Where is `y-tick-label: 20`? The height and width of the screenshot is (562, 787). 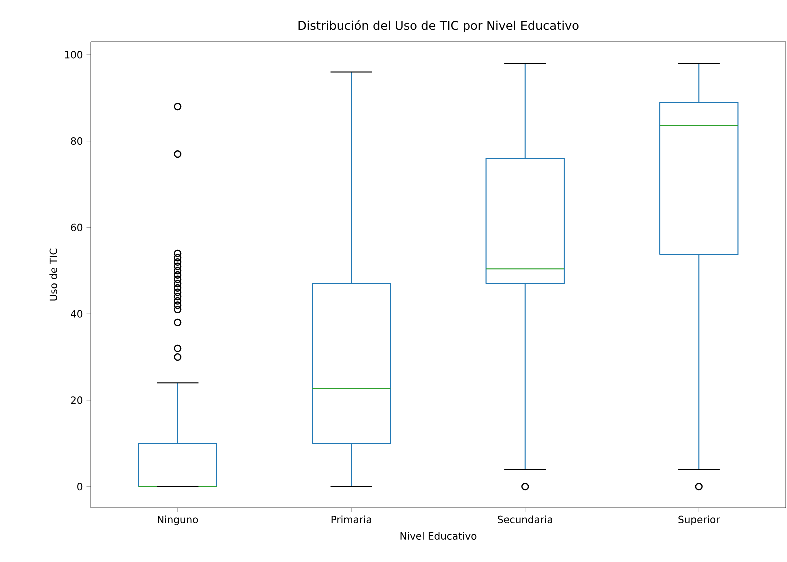 y-tick-label: 20 is located at coordinates (77, 400).